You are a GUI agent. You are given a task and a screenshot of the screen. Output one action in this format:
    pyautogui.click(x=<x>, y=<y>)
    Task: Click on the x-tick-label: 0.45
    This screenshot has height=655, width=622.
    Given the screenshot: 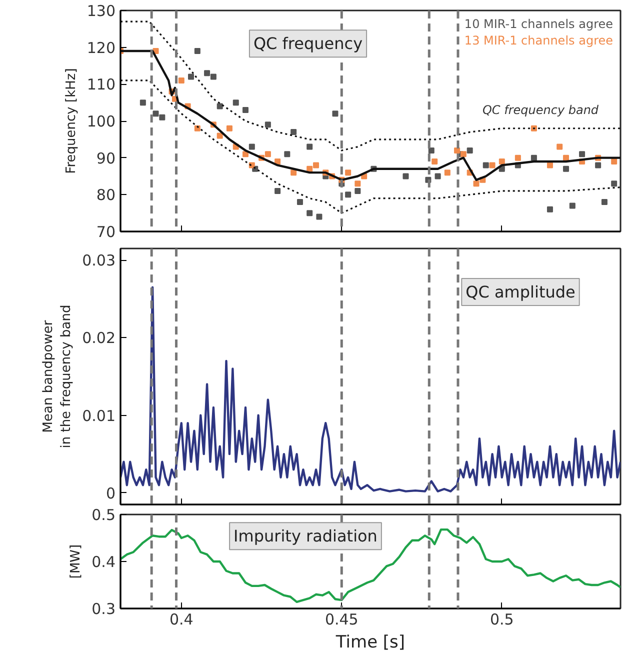 What is the action you would take?
    pyautogui.click(x=341, y=619)
    